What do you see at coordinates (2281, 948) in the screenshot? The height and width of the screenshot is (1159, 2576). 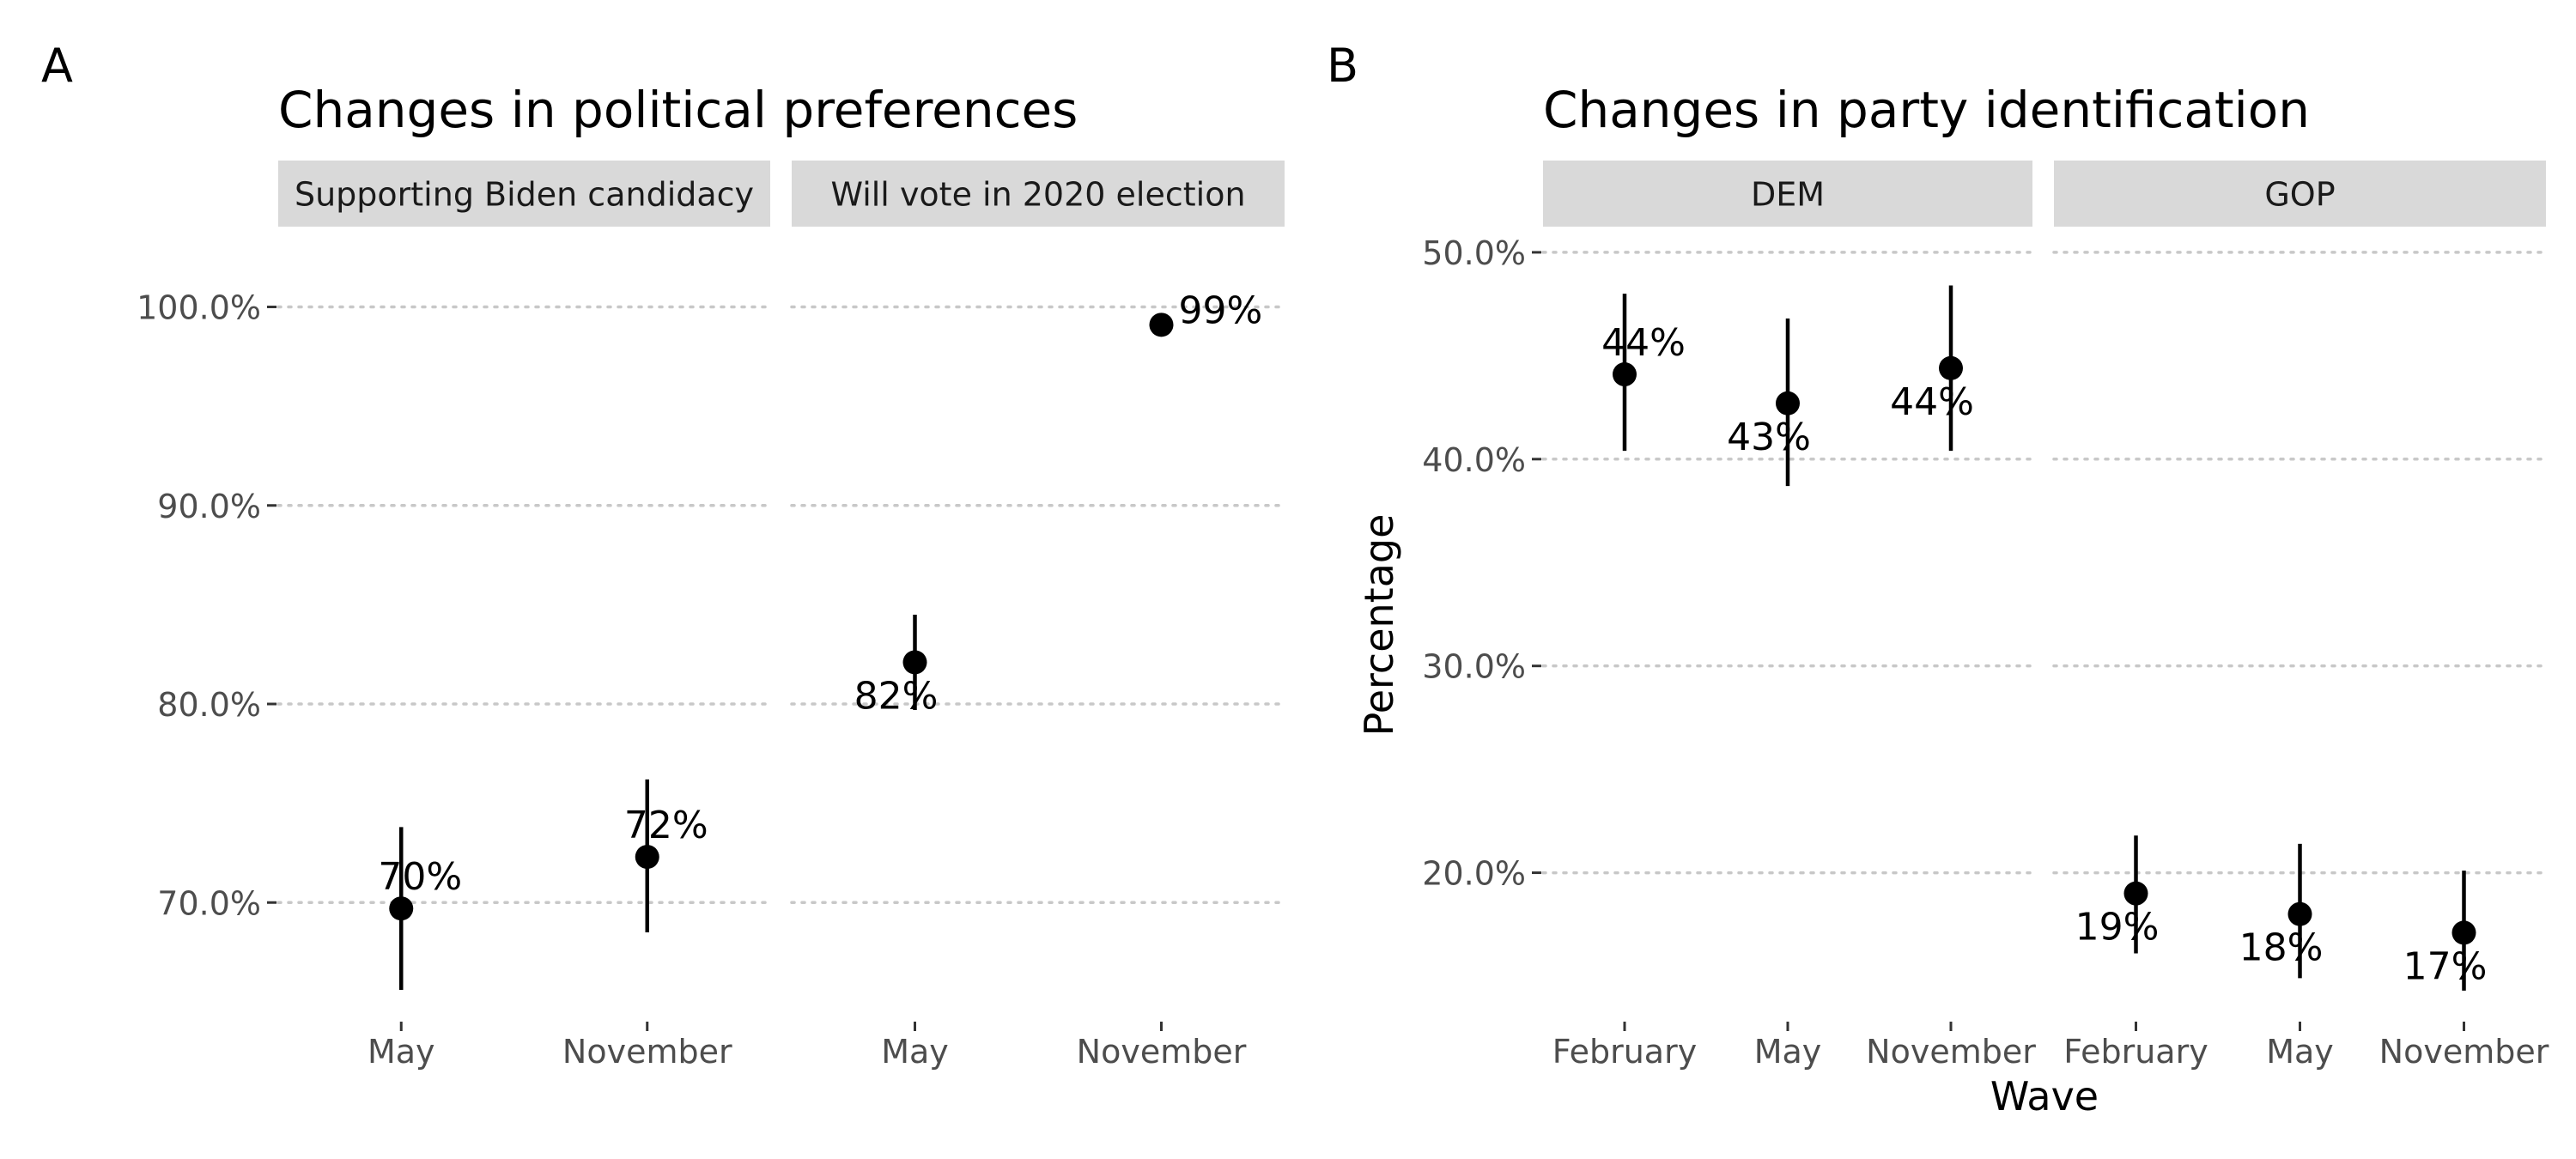 I see `data-label: 18%` at bounding box center [2281, 948].